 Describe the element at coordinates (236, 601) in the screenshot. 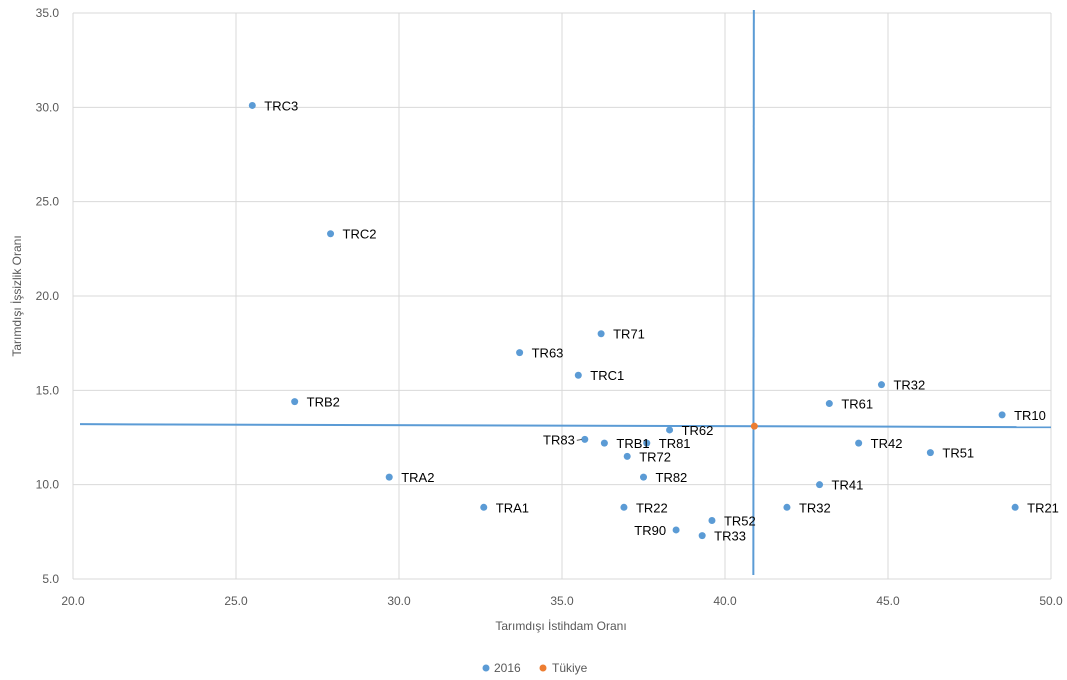

I see `x-tick-label: 25.0` at that location.